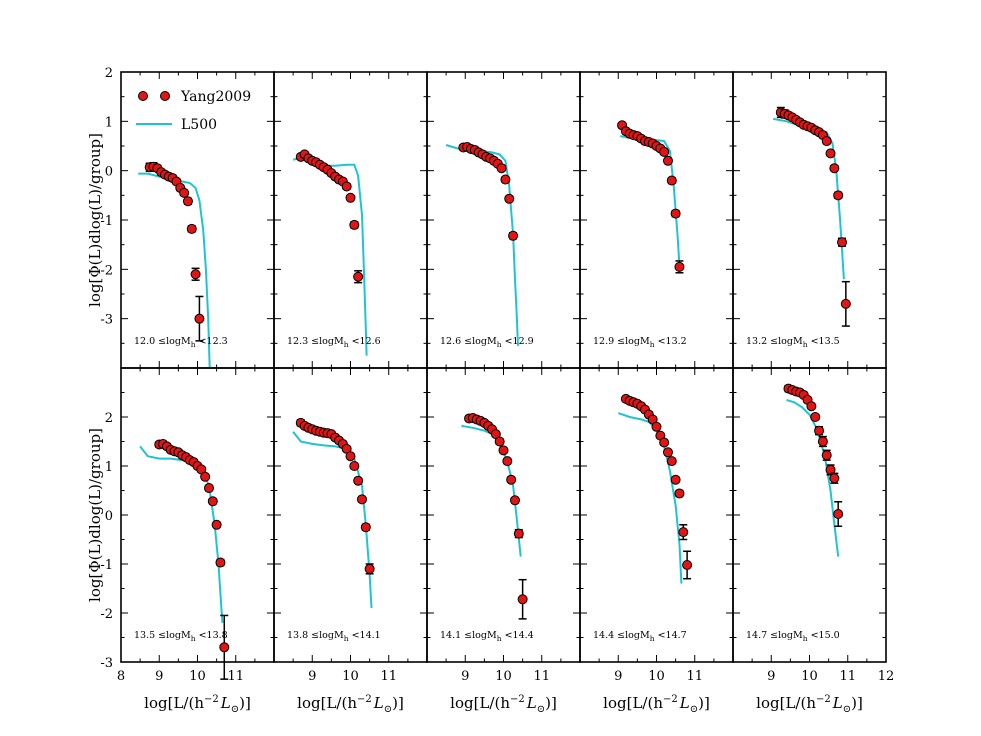 The height and width of the screenshot is (736, 981). I want to click on panel-1: 12.0 ≤logMh <12.3 2 1 0 -1 -2 -3, so click(187, 217).